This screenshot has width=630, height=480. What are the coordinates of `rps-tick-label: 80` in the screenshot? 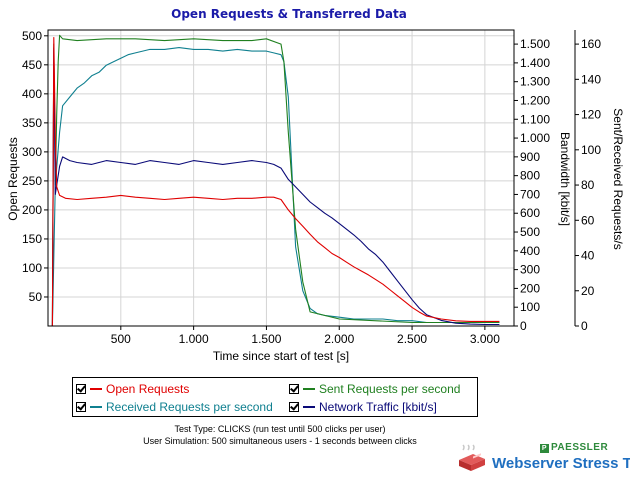 It's located at (588, 185).